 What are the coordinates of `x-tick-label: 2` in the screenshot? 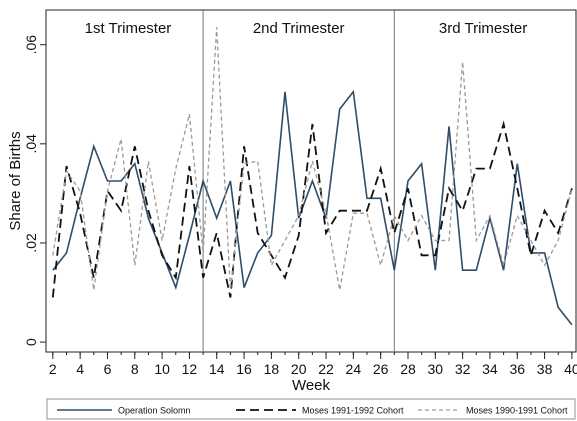 It's located at (53, 369).